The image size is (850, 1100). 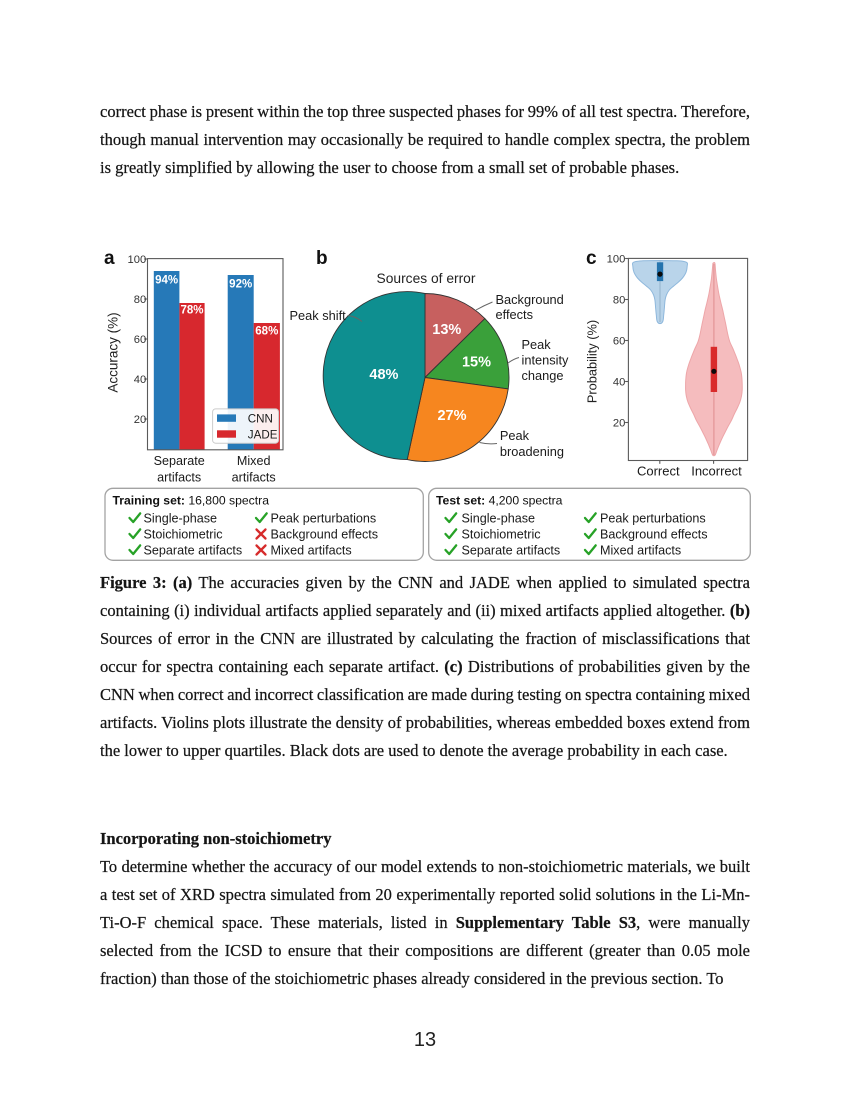 I want to click on svg-text: change, so click(x=543, y=375).